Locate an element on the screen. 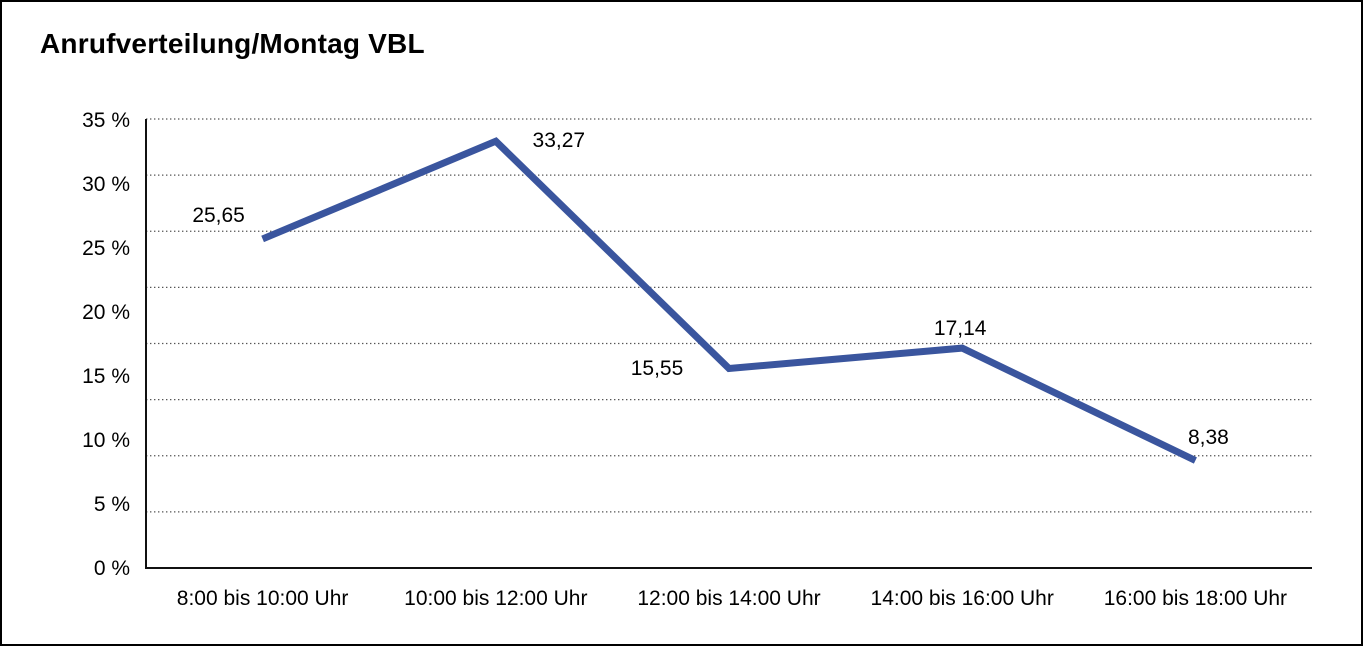 Image resolution: width=1363 pixels, height=646 pixels. x-tick-label: 12:00 bis 14:00 Uhr is located at coordinates (729, 598).